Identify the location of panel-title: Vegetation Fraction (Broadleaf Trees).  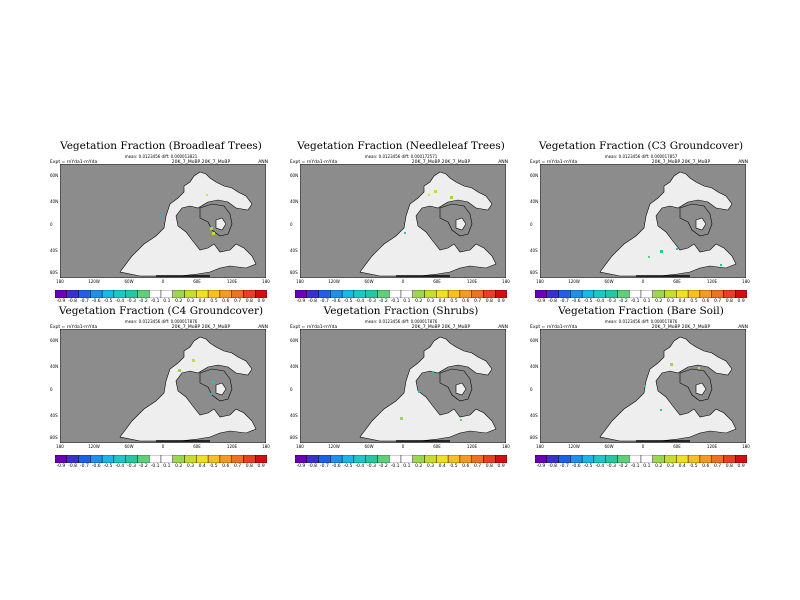
(161, 146).